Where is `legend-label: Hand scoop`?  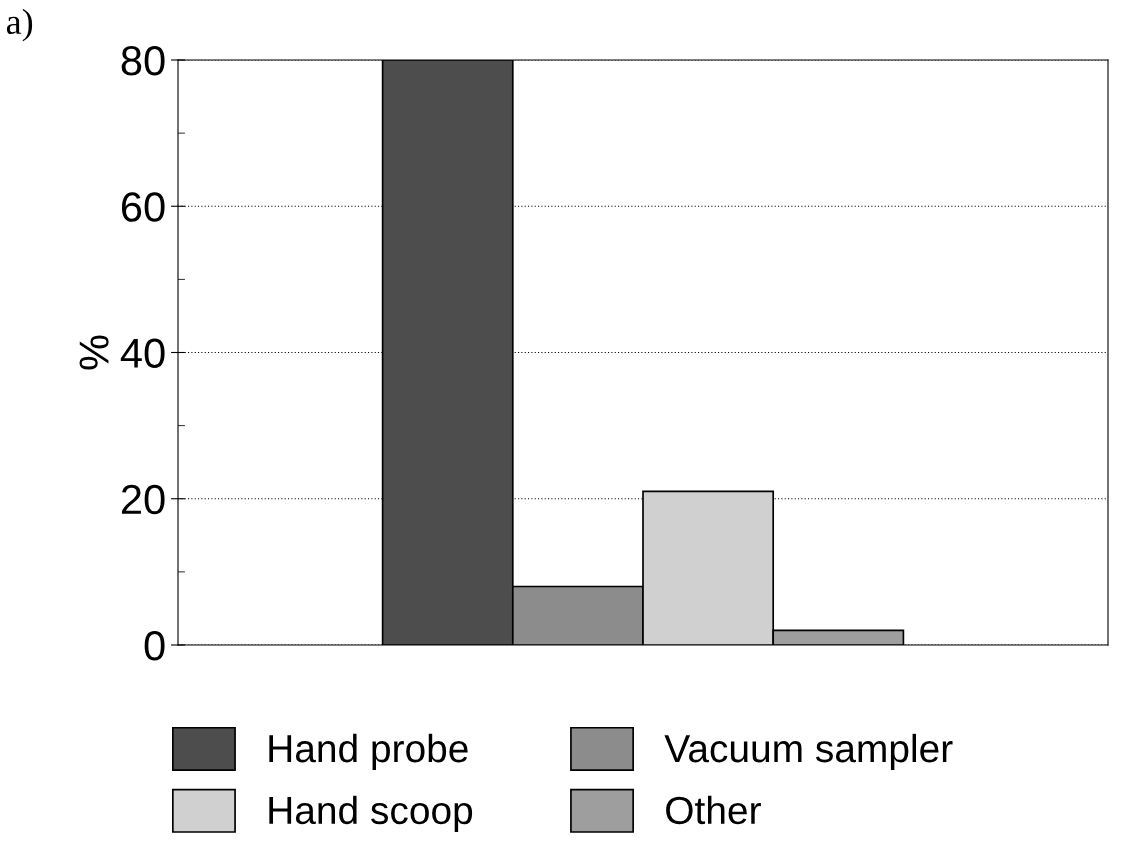
legend-label: Hand scoop is located at coordinates (371, 813).